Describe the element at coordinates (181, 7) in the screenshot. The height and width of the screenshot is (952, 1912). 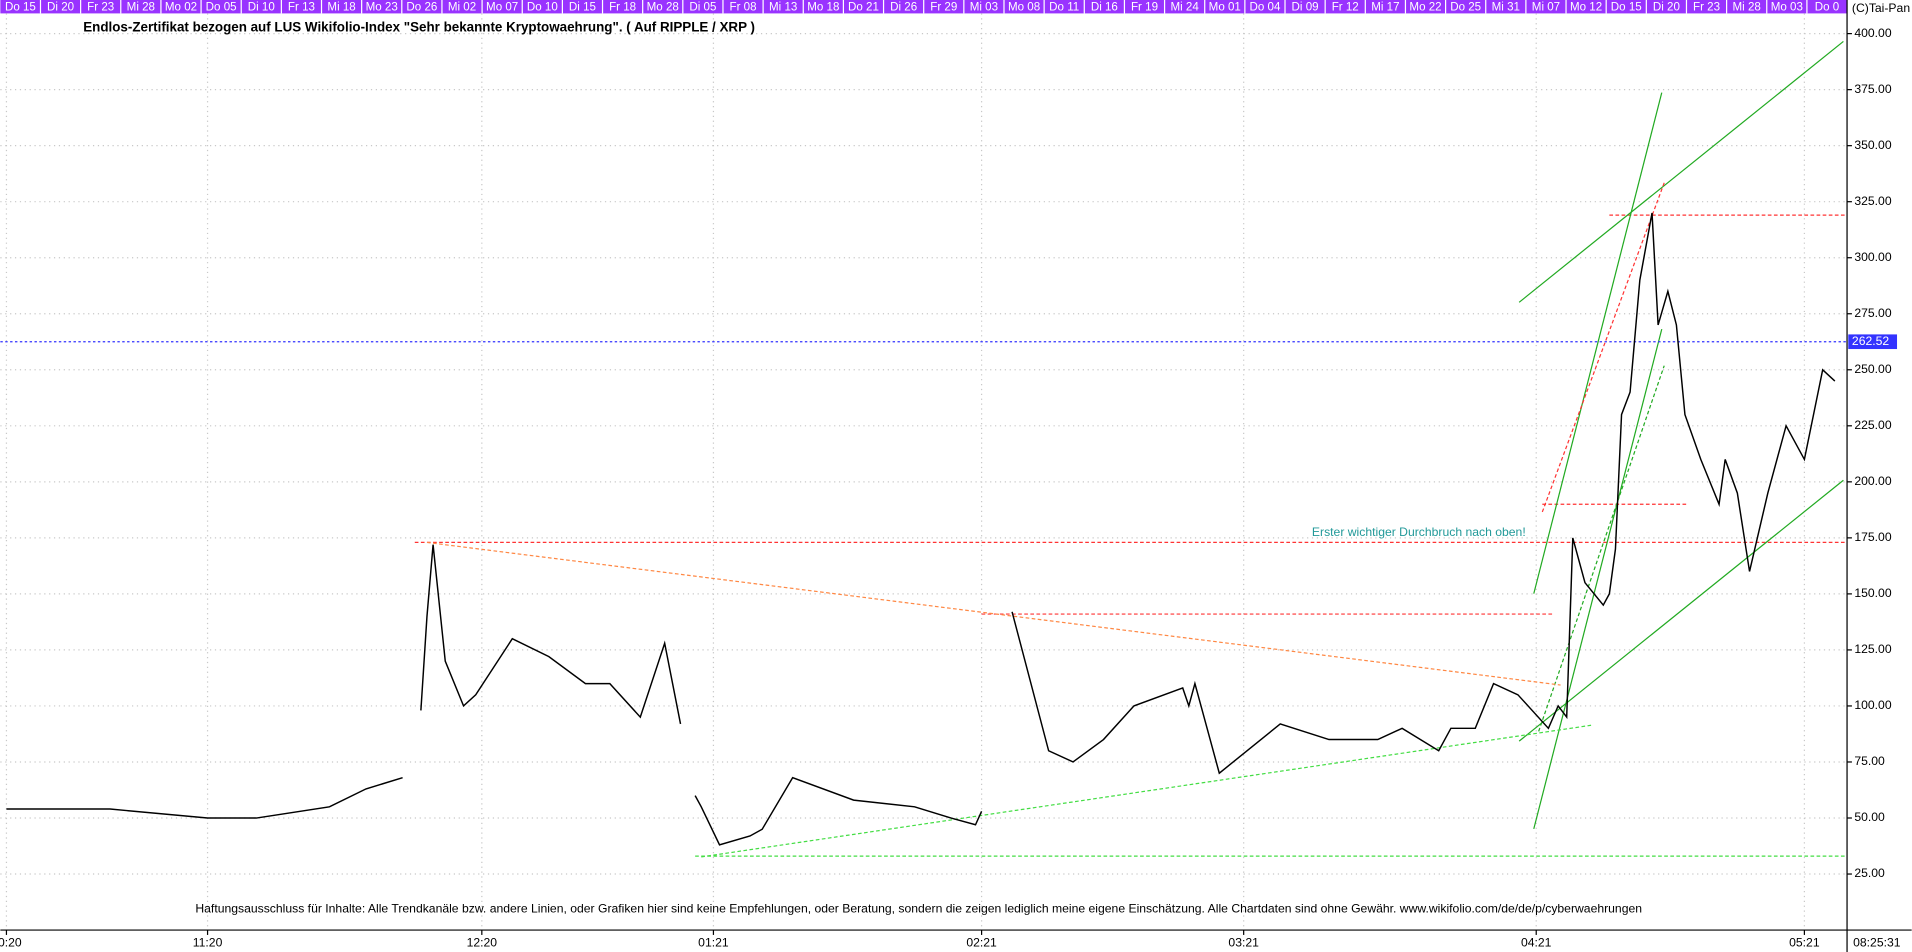
I see `date-label: Mo 02` at that location.